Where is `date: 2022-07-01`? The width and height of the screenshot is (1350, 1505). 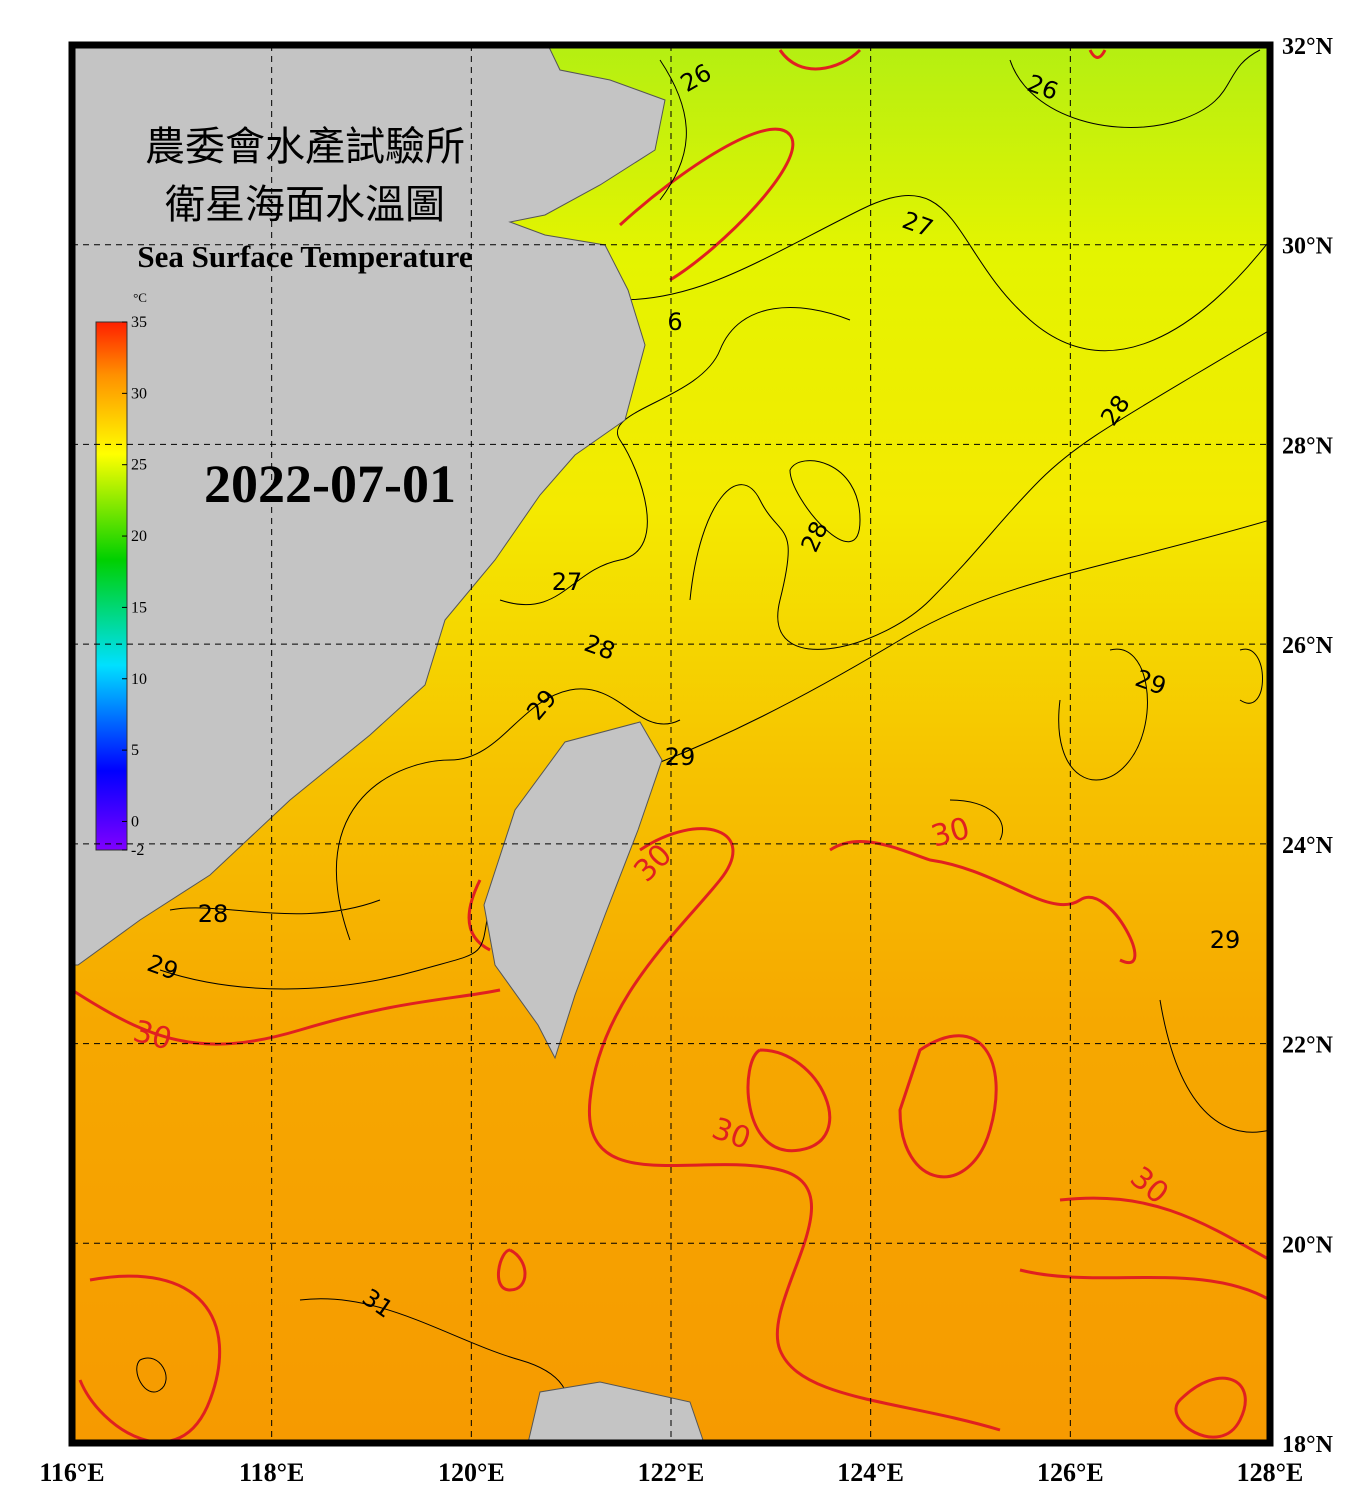 date: 2022-07-01 is located at coordinates (330, 484).